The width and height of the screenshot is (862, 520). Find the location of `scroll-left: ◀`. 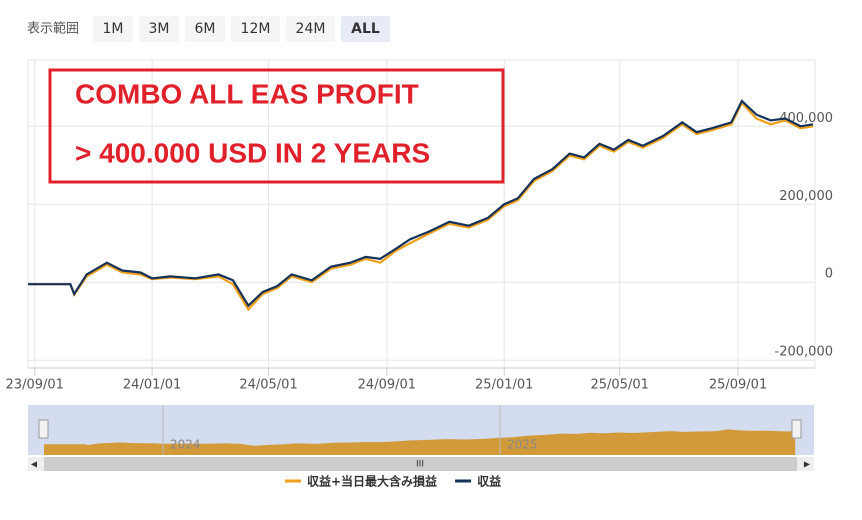

scroll-left: ◀ is located at coordinates (34, 464).